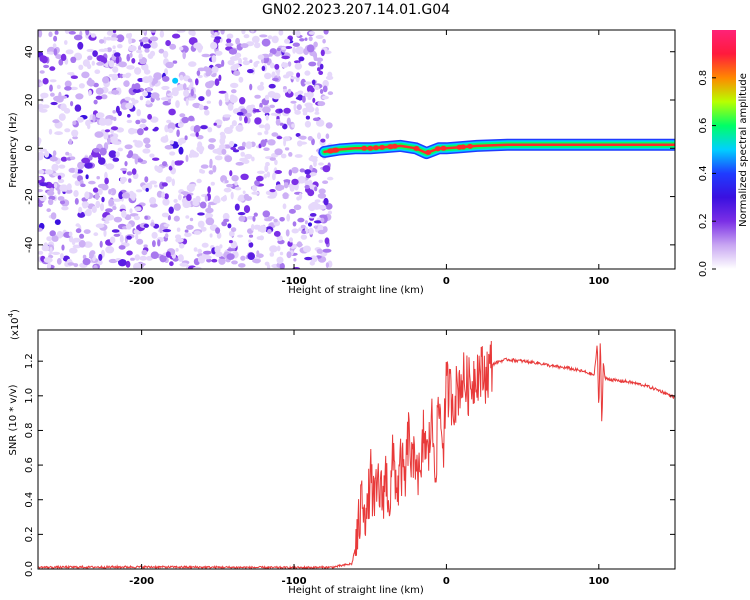 Image resolution: width=750 pixels, height=600 pixels. Describe the element at coordinates (375, 148) in the screenshot. I see `signal-blob` at that location.